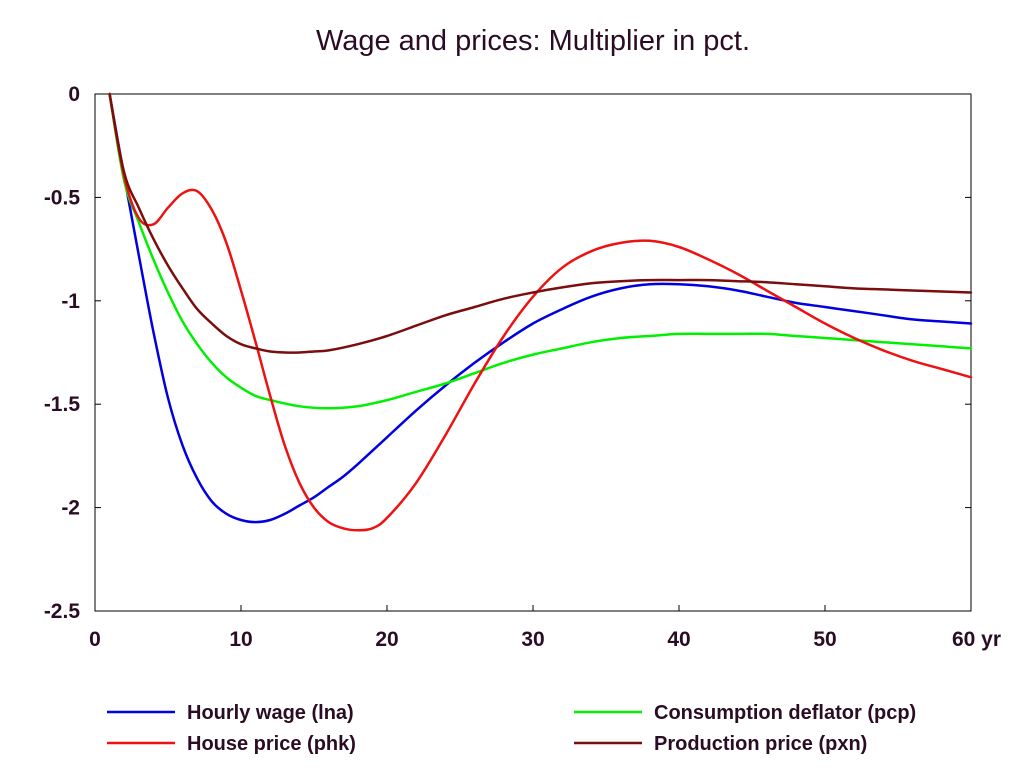  I want to click on chart-title: Wage and prices: Multiplier in pct., so click(533, 41).